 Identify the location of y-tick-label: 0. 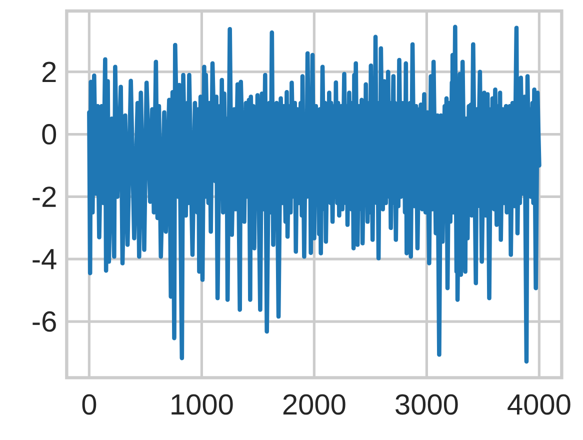
(49, 134).